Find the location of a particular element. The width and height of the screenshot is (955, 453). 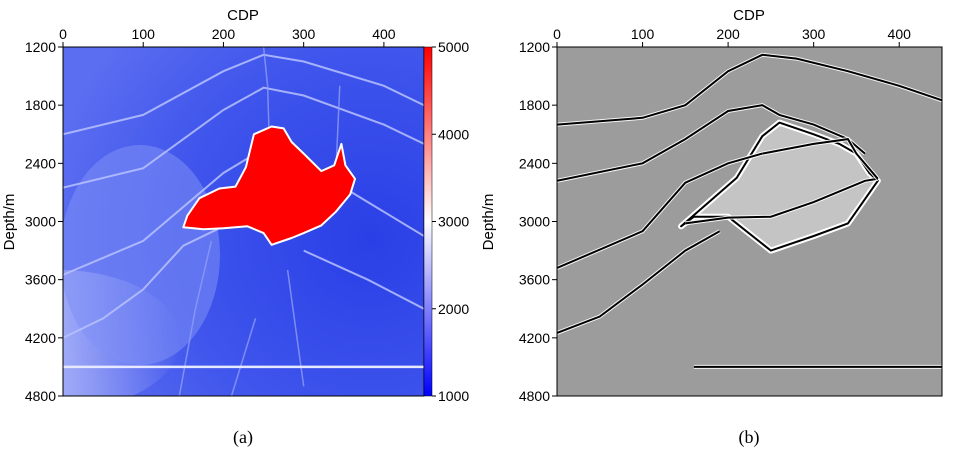

panel-b-x-axis-label: CDP is located at coordinates (749, 15).